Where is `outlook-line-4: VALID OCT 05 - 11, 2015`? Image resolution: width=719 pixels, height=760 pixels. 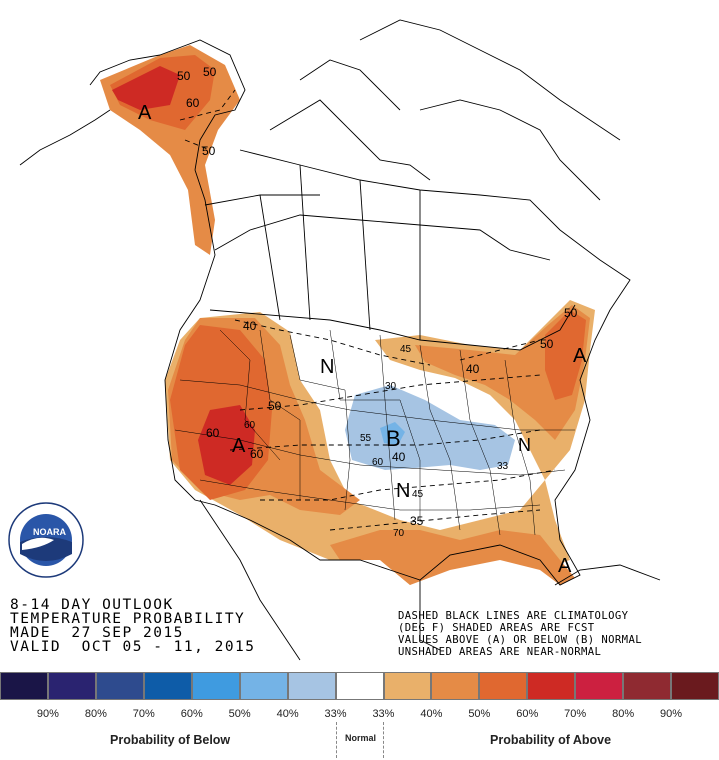 outlook-line-4: VALID OCT 05 - 11, 2015 is located at coordinates (133, 647).